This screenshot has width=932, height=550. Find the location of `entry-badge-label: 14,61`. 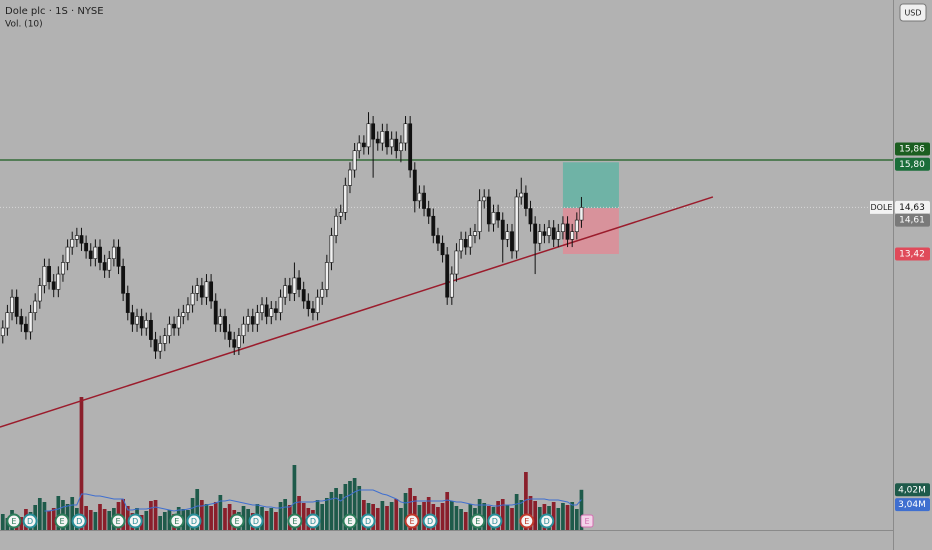

entry-badge-label: 14,61 is located at coordinates (912, 221).